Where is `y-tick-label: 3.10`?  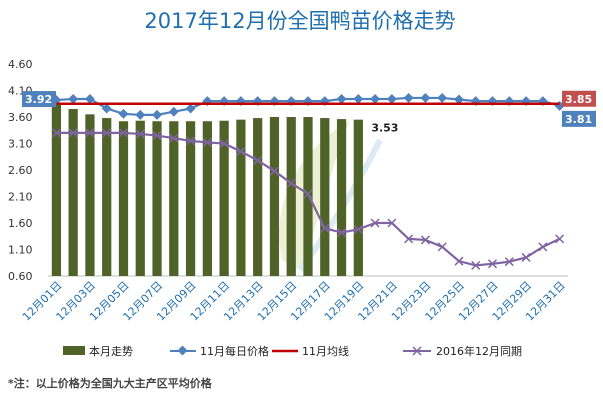 y-tick-label: 3.10 is located at coordinates (20, 144).